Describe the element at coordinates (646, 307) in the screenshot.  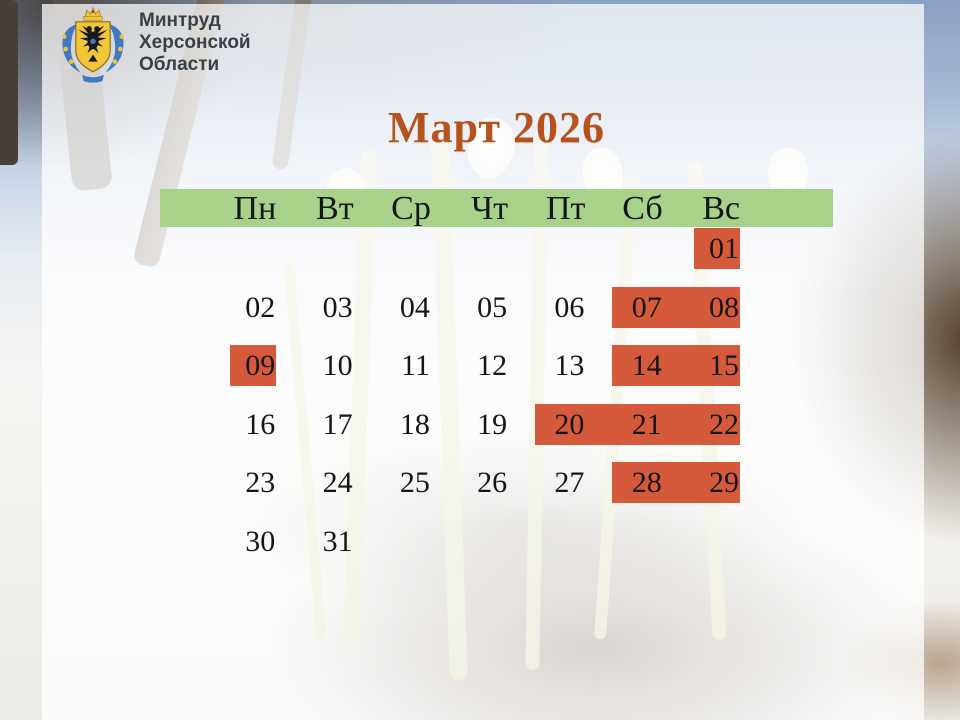
I see `day-07: 07` at that location.